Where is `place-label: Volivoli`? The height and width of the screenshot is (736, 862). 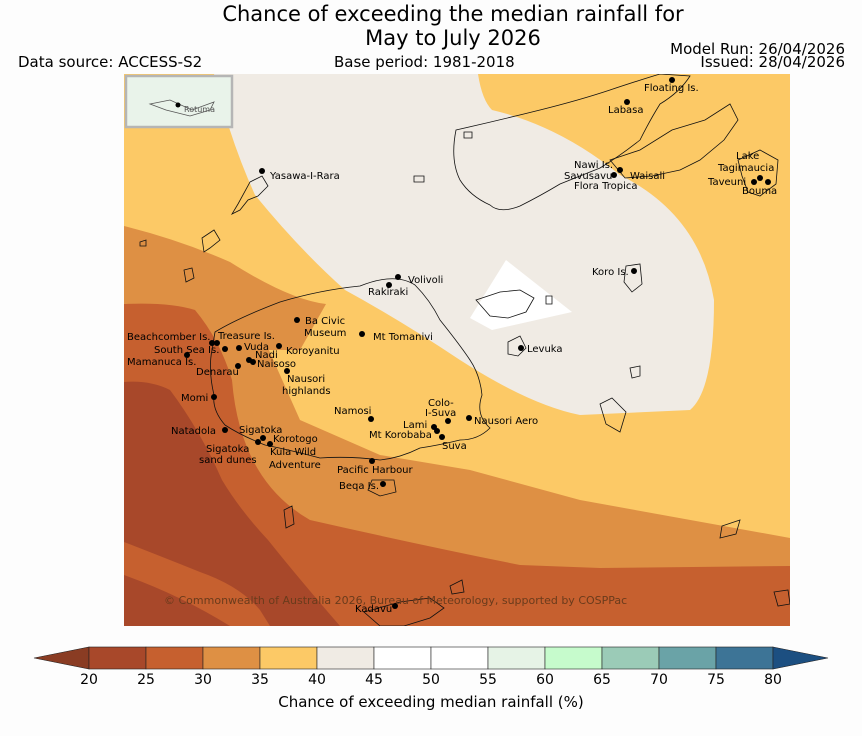 place-label: Volivoli is located at coordinates (425, 280).